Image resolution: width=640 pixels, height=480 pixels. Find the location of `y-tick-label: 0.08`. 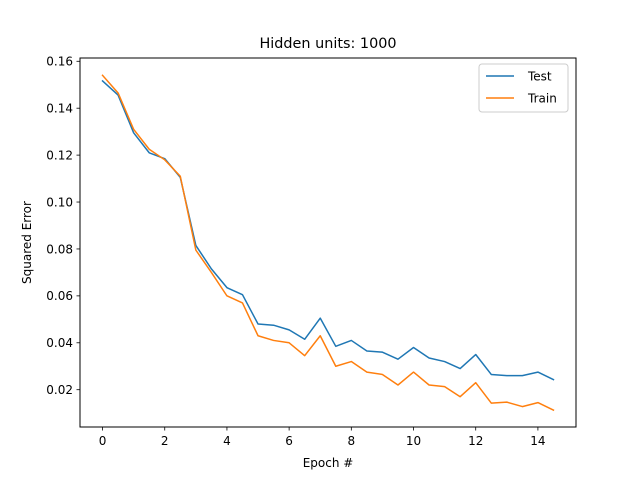

y-tick-label: 0.08 is located at coordinates (59, 249).